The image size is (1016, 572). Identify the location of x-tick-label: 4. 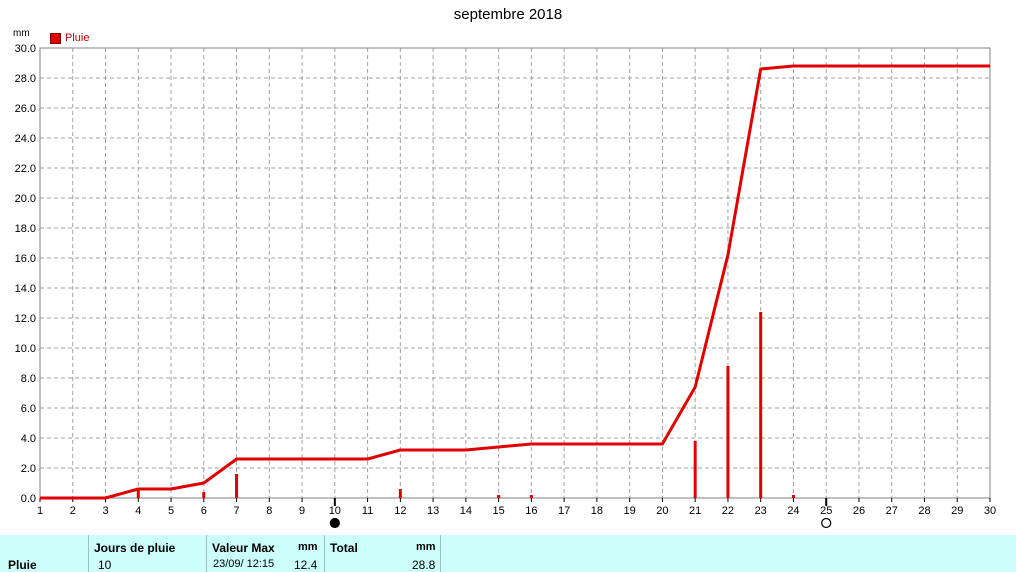
(138, 511).